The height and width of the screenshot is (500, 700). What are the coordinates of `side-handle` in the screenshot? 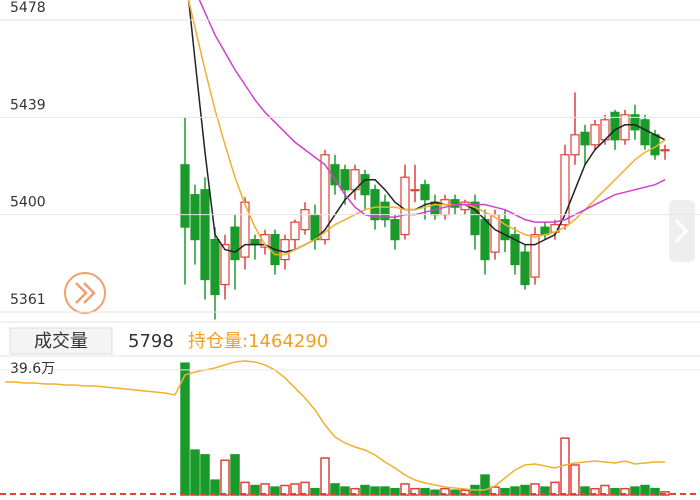 It's located at (682, 231).